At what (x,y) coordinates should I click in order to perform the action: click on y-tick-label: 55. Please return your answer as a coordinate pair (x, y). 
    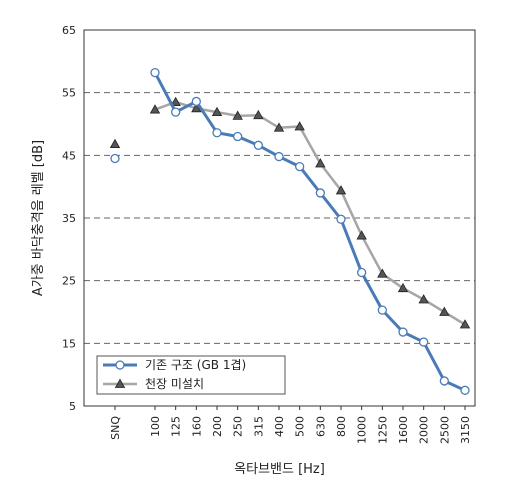
    Looking at the image, I should click on (69, 93).